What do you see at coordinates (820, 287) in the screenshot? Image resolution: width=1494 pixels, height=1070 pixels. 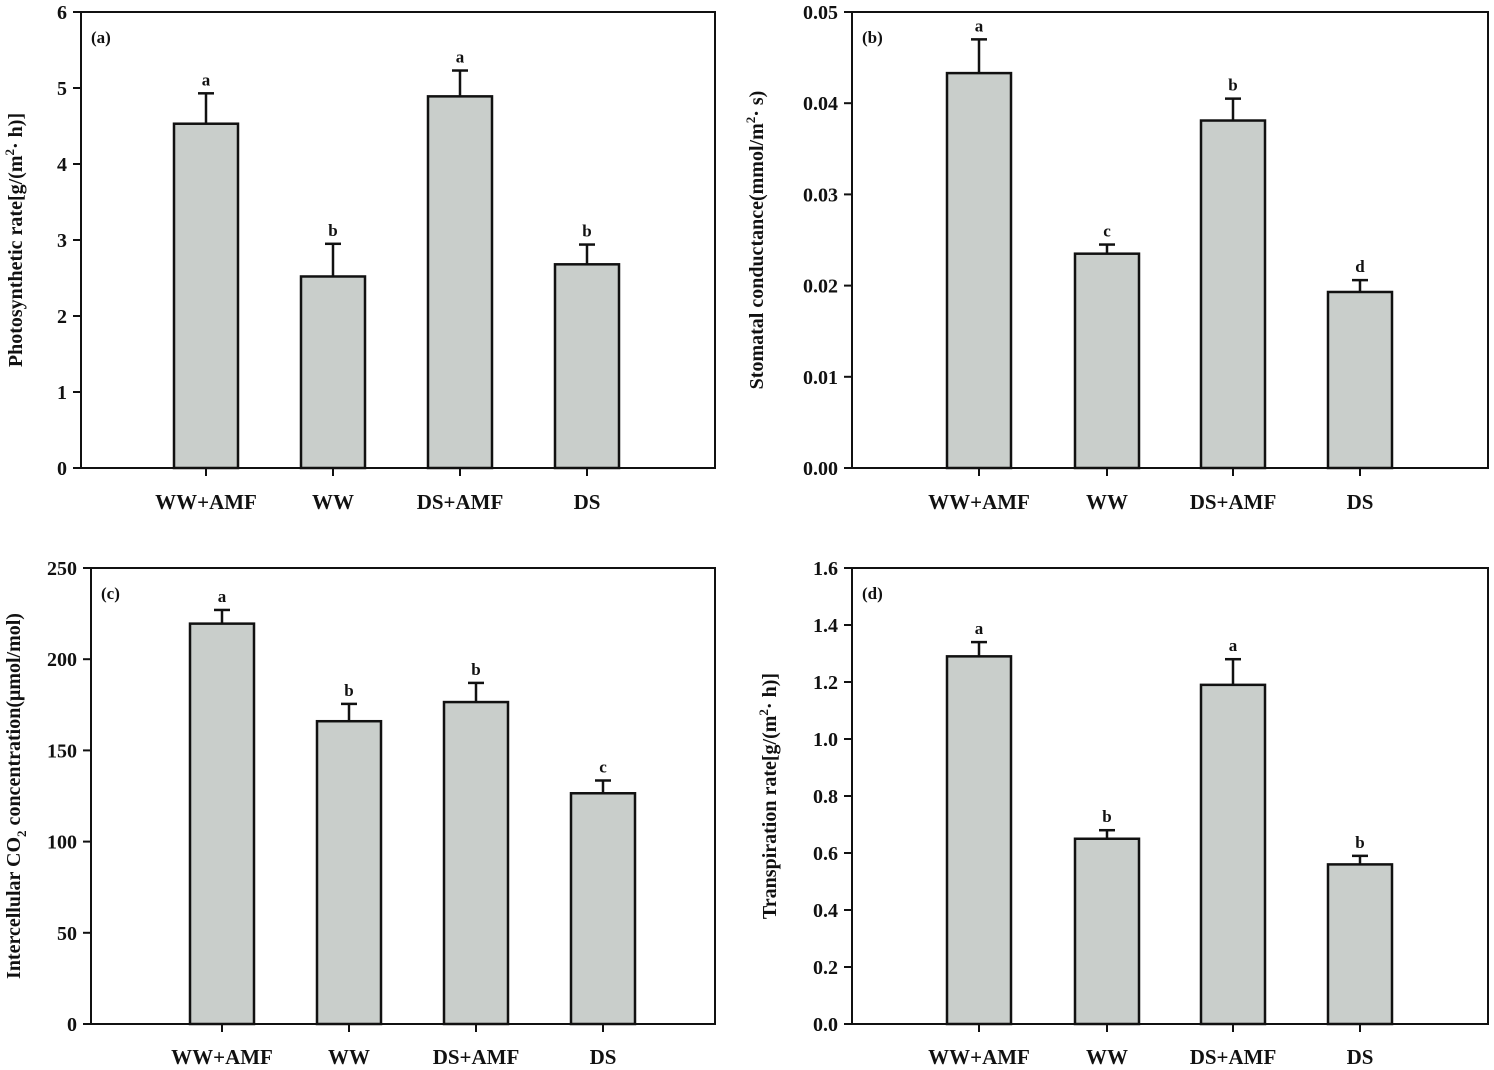 I see `y-tick-label: 0.02` at bounding box center [820, 287].